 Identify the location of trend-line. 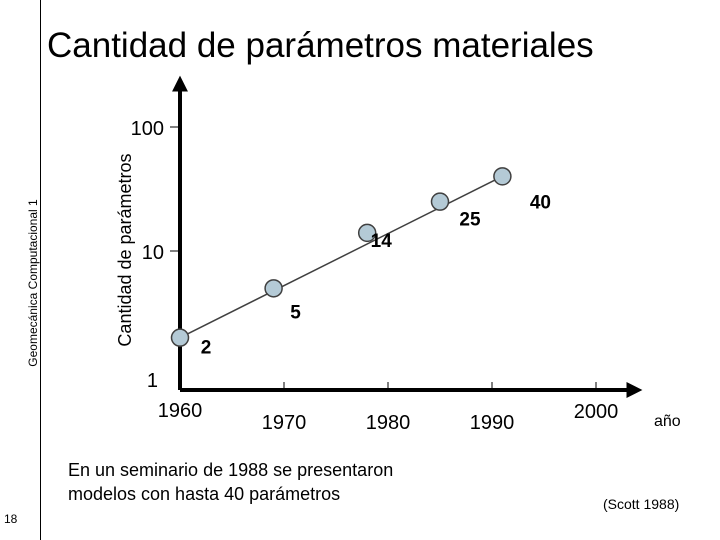
(341, 257).